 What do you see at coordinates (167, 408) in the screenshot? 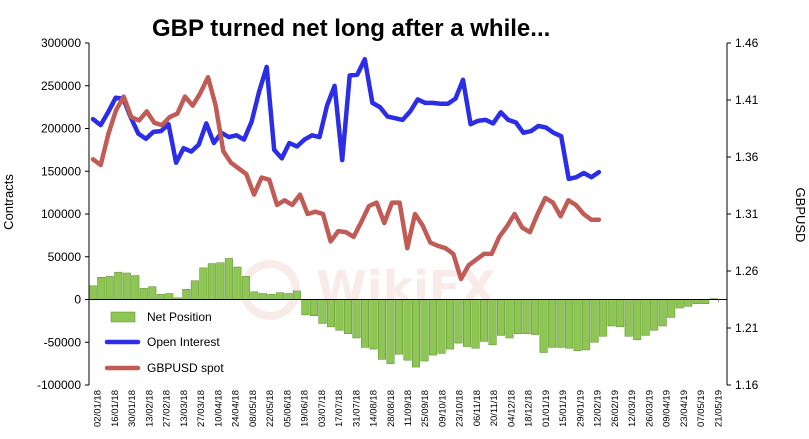
I see `x-tick-label: 27/02/18` at bounding box center [167, 408].